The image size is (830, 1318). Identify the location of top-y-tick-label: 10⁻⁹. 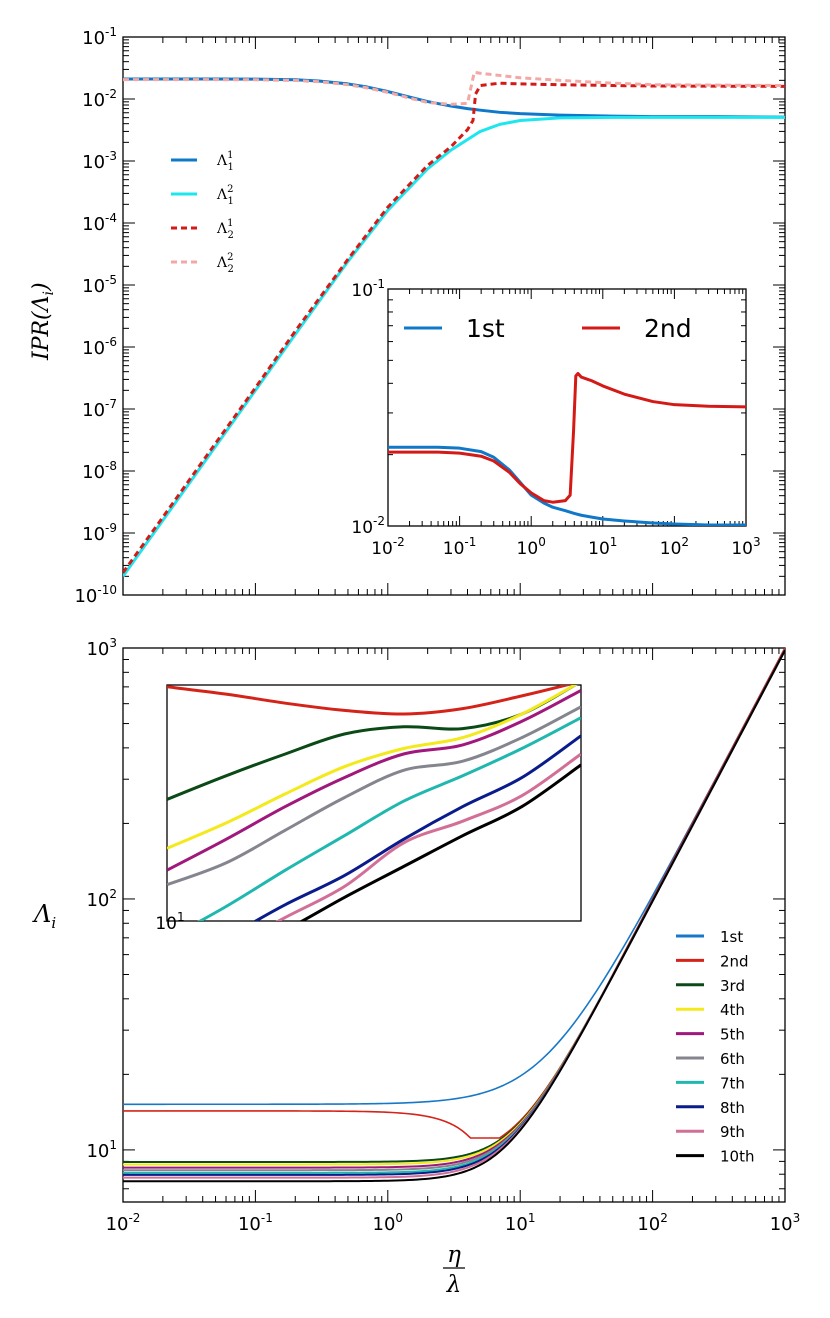
(99, 533).